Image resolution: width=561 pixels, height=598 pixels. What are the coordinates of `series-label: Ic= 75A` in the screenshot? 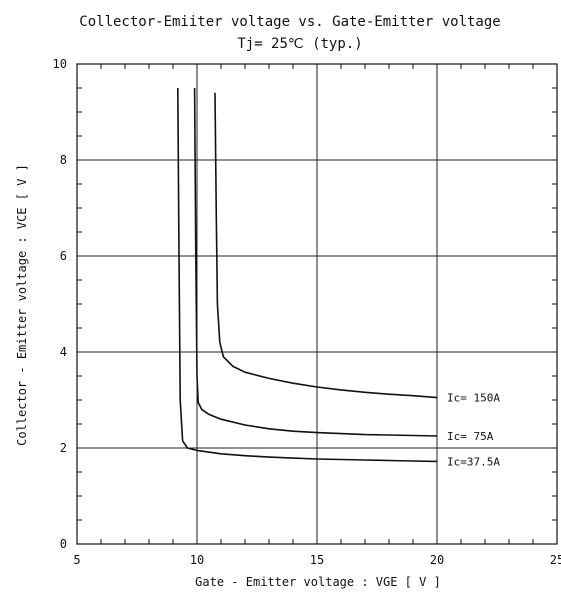 It's located at (470, 436).